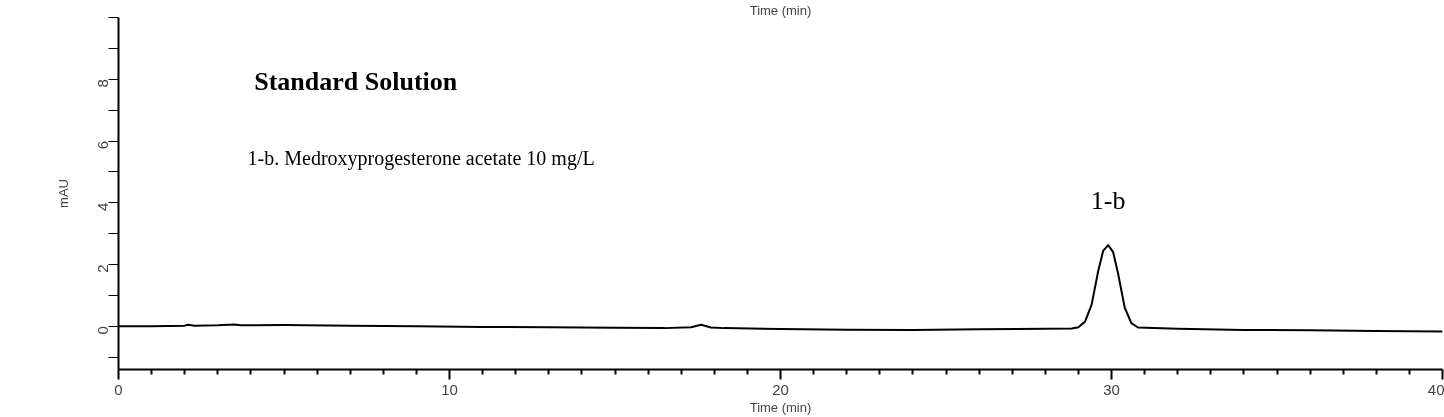  I want to click on x-tick-label: 10, so click(449, 389).